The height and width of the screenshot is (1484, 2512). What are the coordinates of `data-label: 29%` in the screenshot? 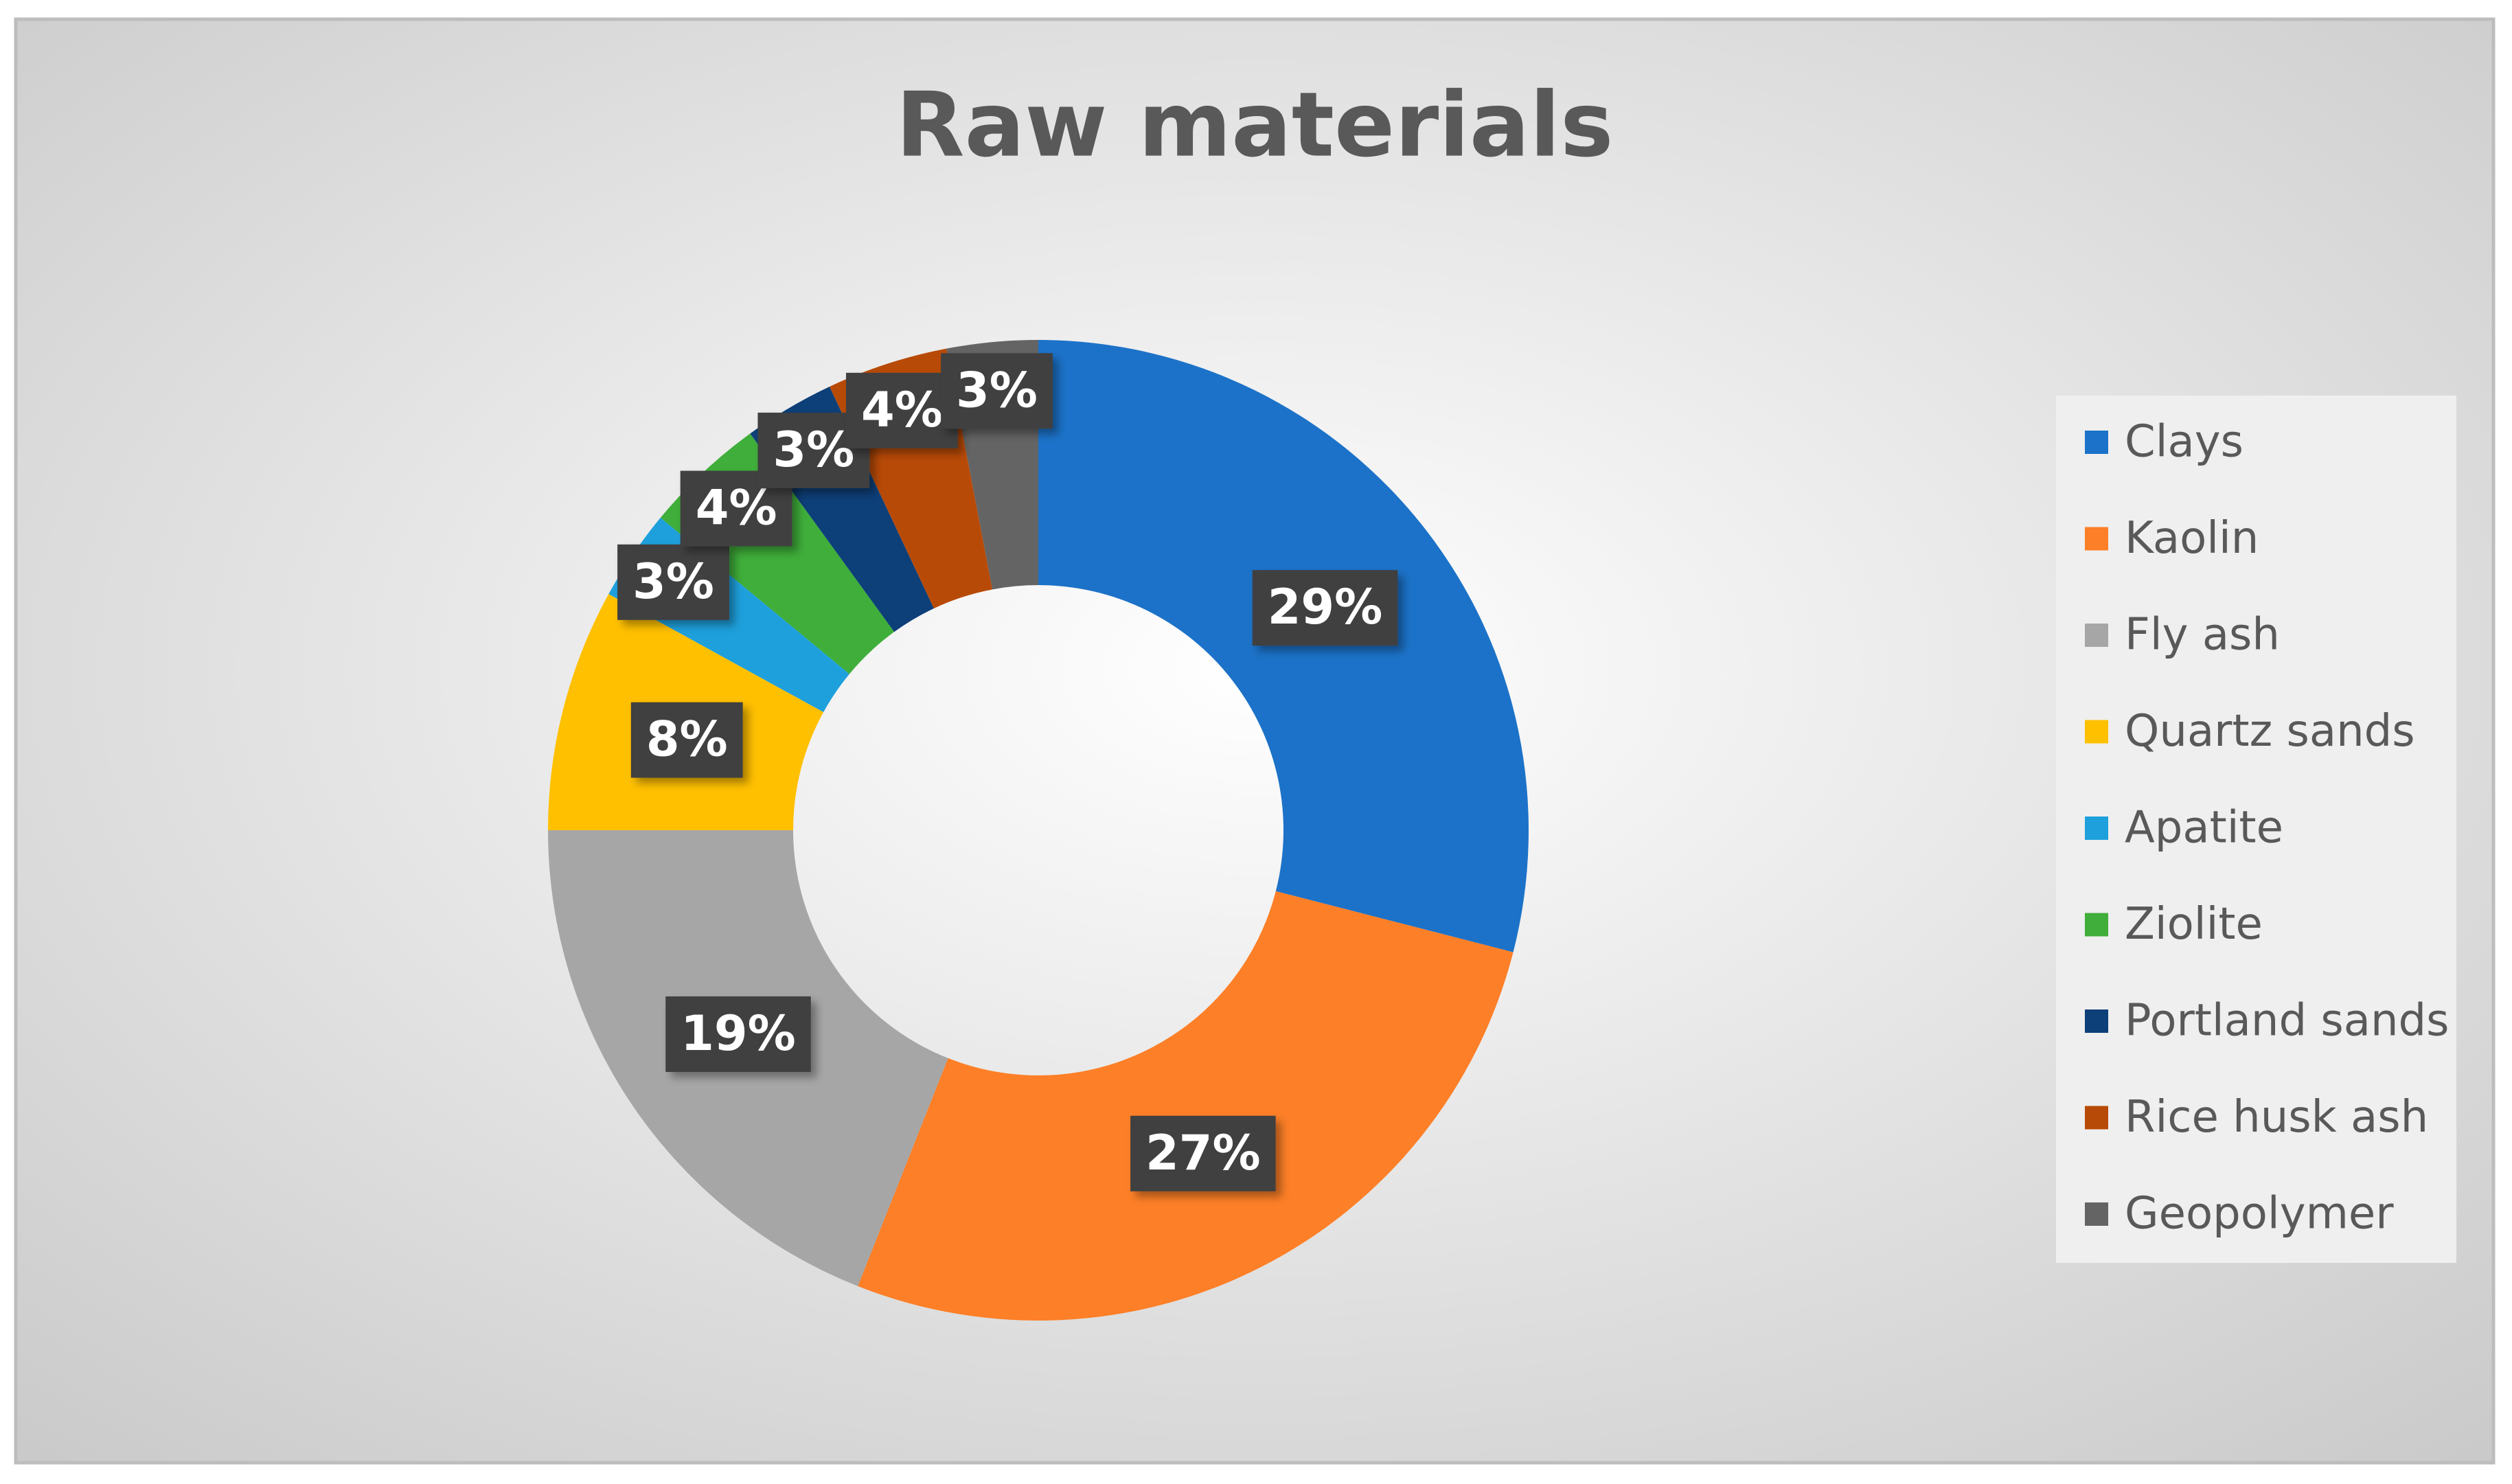 It's located at (1325, 608).